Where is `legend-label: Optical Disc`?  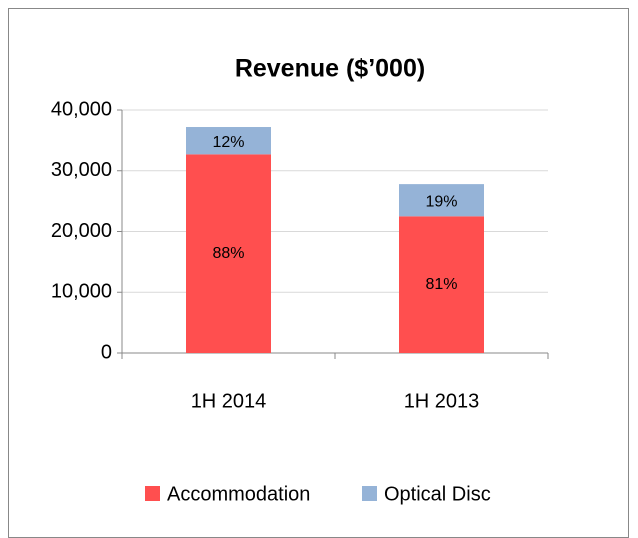 legend-label: Optical Disc is located at coordinates (437, 494).